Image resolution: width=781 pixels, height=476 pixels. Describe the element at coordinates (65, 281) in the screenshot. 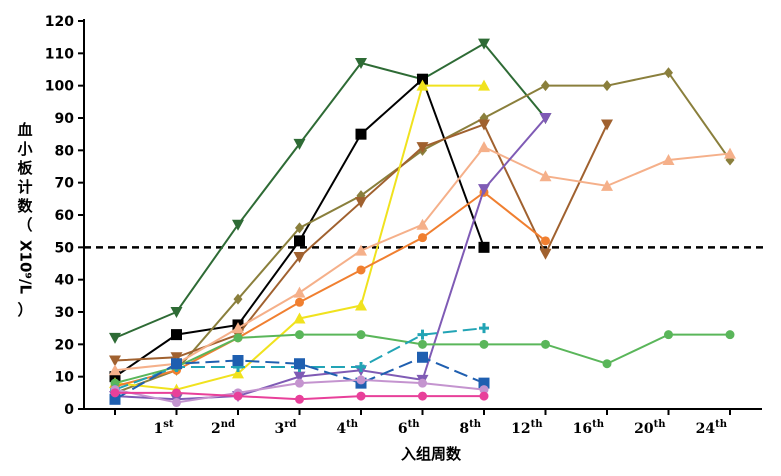

I see `y-tick-label: 40` at that location.